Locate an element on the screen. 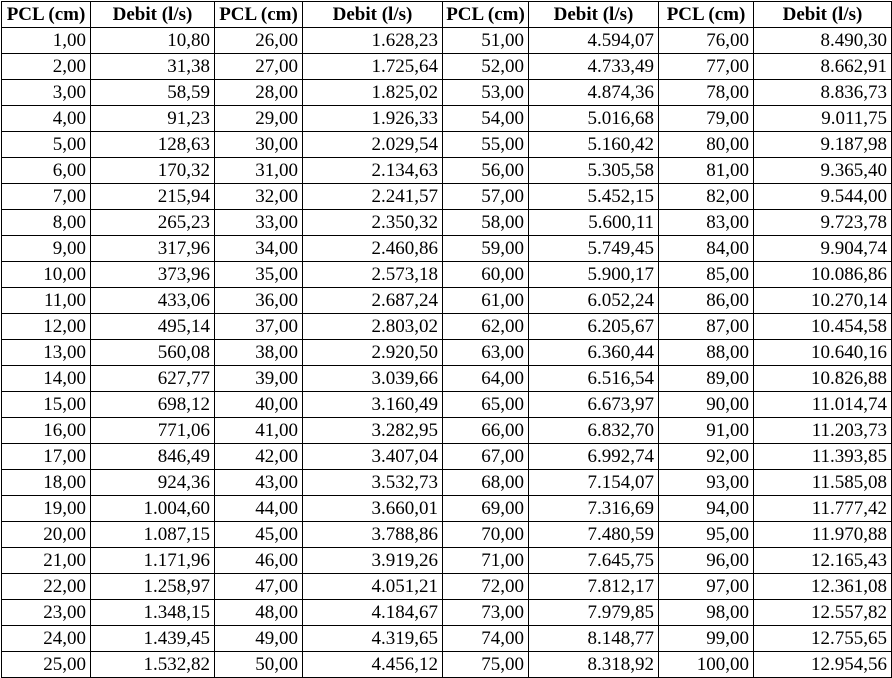 This screenshot has height=678, width=892. cell-pcl-4: 100,00 is located at coordinates (706, 664).